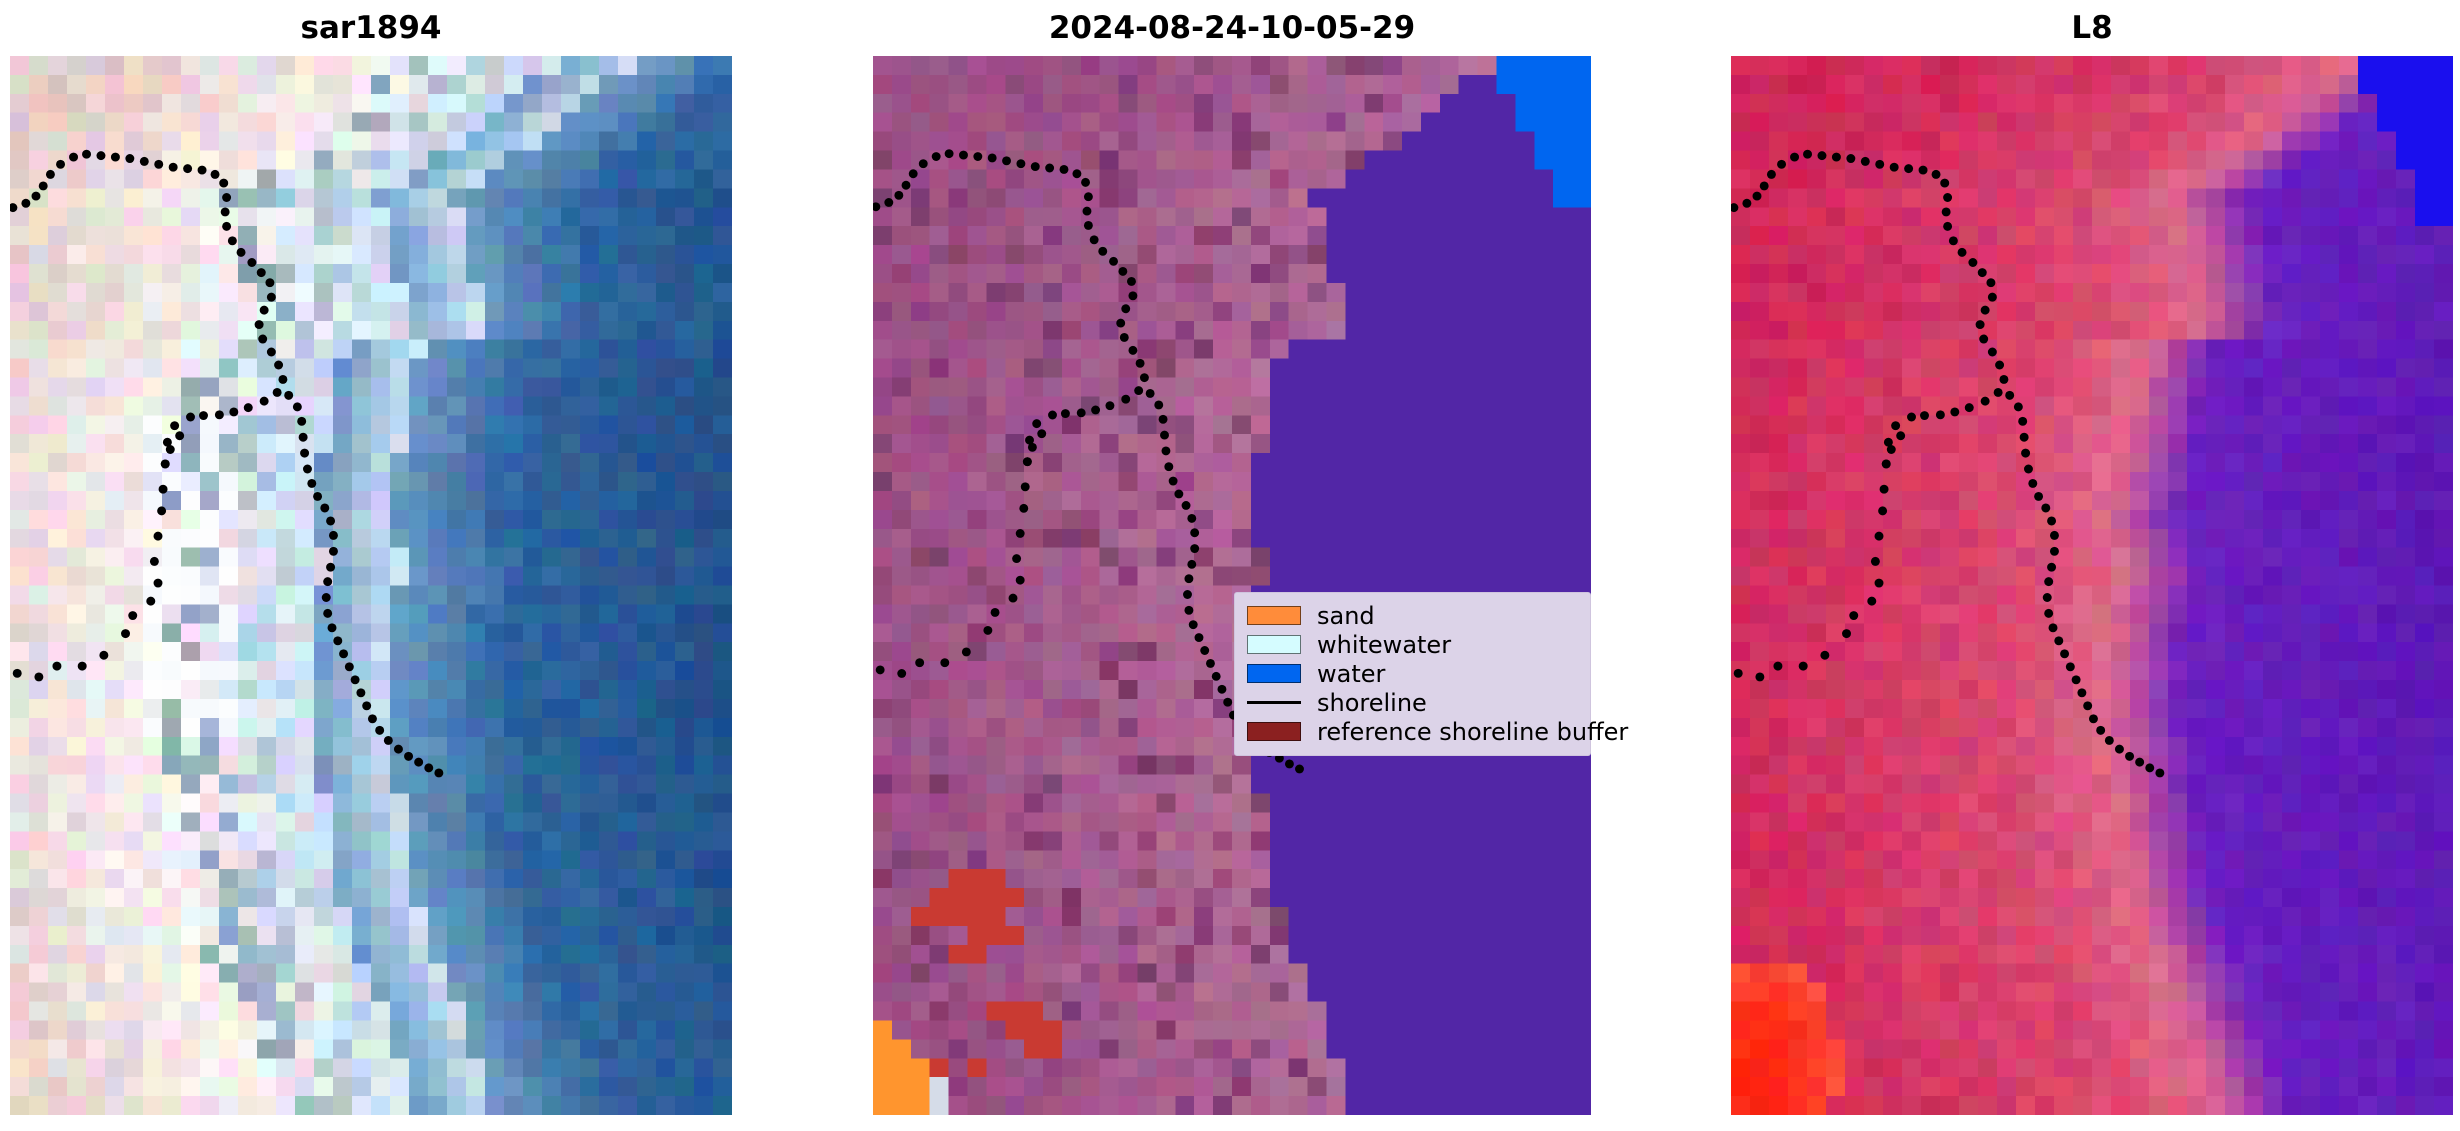  Describe the element at coordinates (1473, 731) in the screenshot. I see `legend-label-reference-buffer: reference shoreline buffer` at that location.